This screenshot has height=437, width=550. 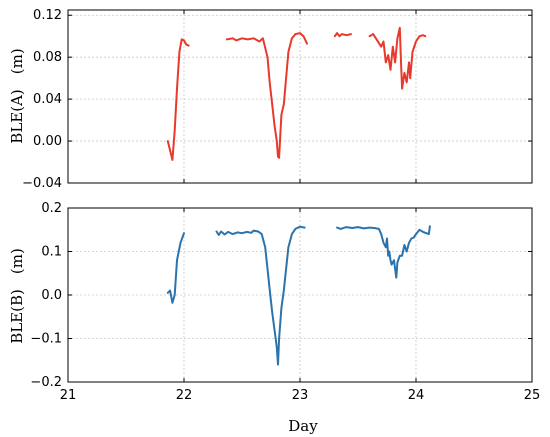 What do you see at coordinates (303, 426) in the screenshot?
I see `x-axis-label: Day` at bounding box center [303, 426].